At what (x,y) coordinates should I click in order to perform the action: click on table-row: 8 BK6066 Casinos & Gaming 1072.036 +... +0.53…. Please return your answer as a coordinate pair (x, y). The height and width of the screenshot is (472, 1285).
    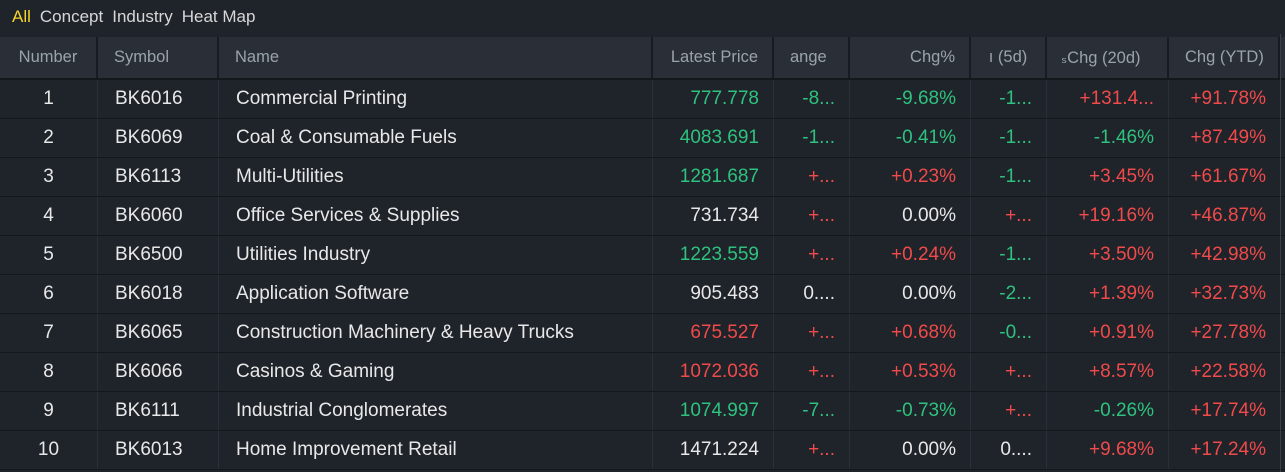
    Looking at the image, I should click on (642, 372).